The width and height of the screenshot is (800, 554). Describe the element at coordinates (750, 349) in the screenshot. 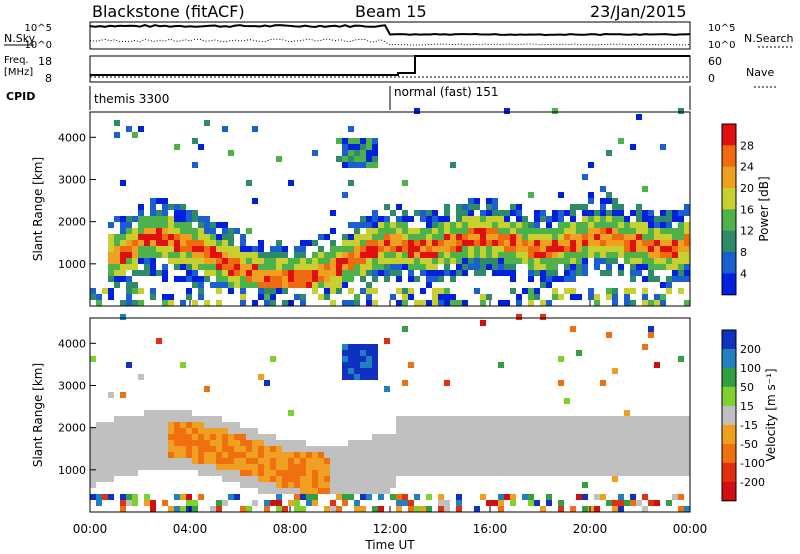

I see `colorbar-tick-label: 200` at that location.